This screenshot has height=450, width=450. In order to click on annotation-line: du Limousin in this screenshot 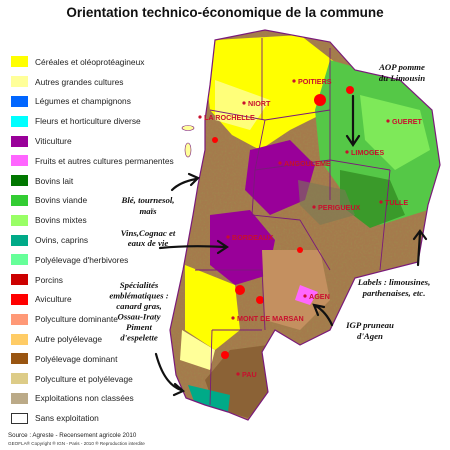, I will do `click(402, 78)`.